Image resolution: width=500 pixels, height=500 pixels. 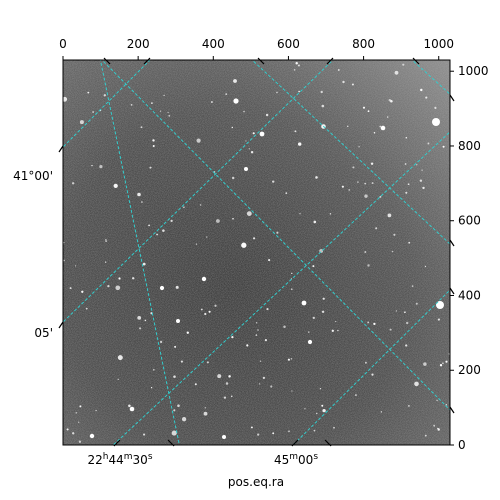 What do you see at coordinates (138, 44) in the screenshot?
I see `top-tick-label: 200` at bounding box center [138, 44].